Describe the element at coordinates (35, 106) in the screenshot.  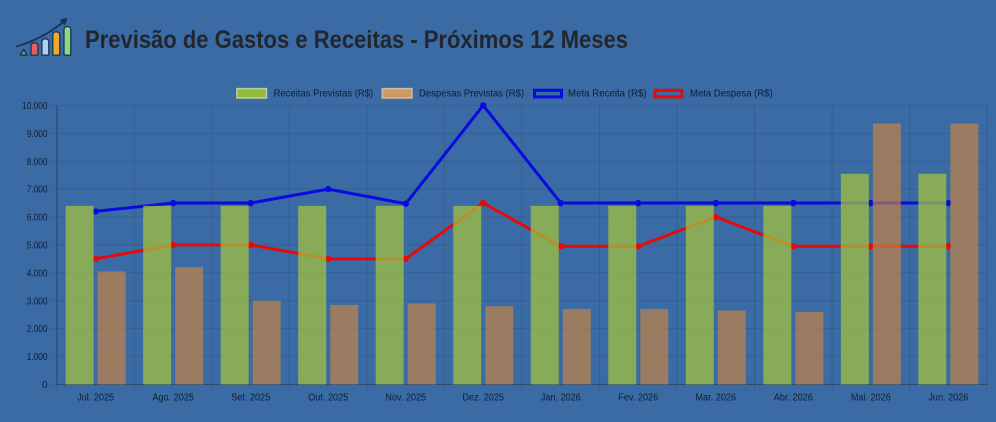
I see `svg-text: 10.000` at that location.